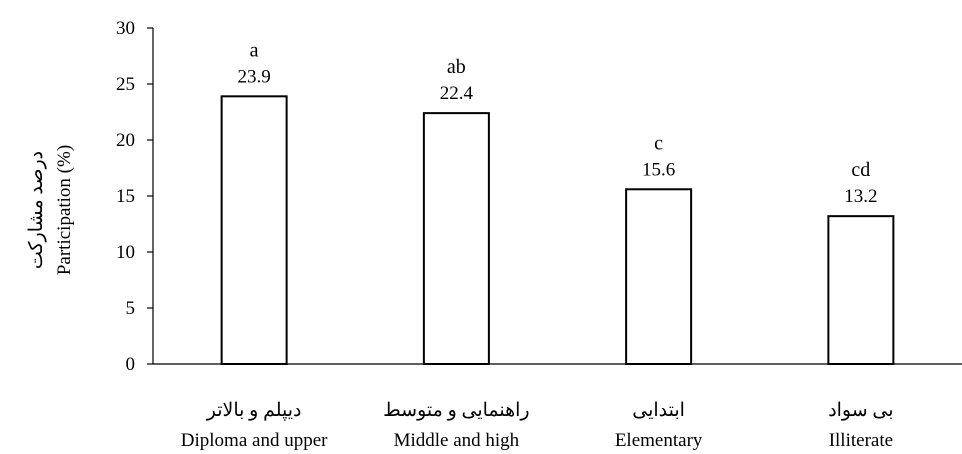 This screenshot has width=962, height=454. Describe the element at coordinates (125, 28) in the screenshot. I see `y-tick-label: 30` at that location.